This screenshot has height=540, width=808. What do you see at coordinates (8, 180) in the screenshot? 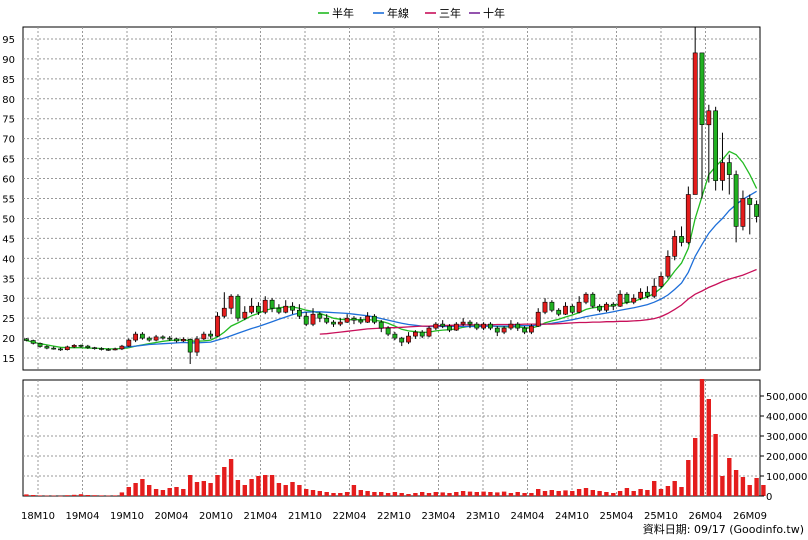
I see `price-y-tick-label: 60` at bounding box center [8, 180].